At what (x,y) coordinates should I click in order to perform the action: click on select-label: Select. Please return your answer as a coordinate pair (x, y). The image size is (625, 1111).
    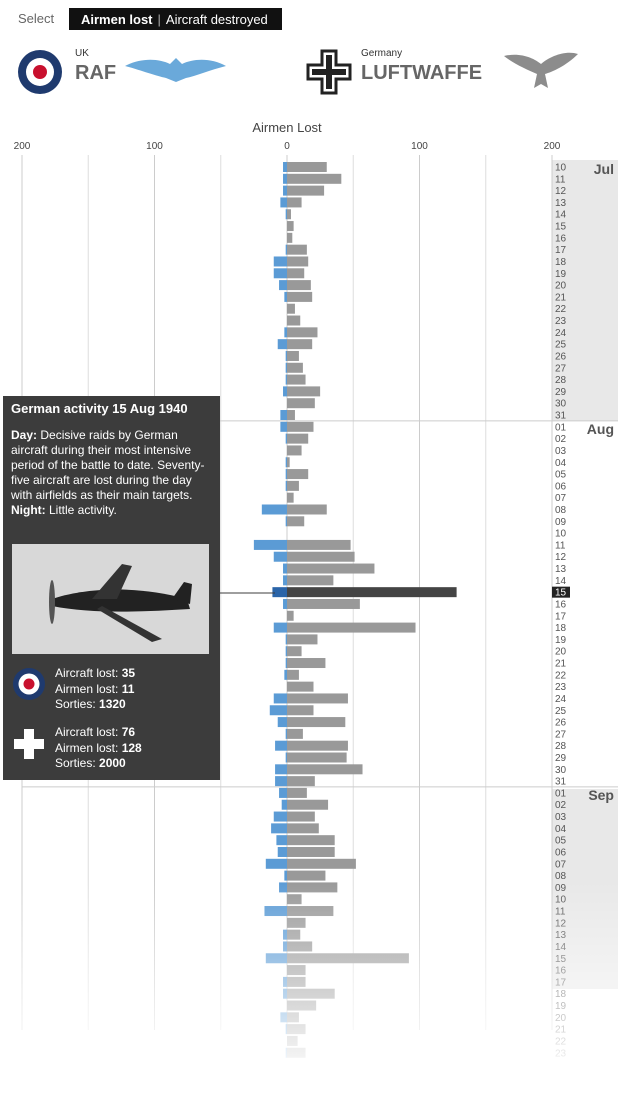
    Looking at the image, I should click on (36, 18).